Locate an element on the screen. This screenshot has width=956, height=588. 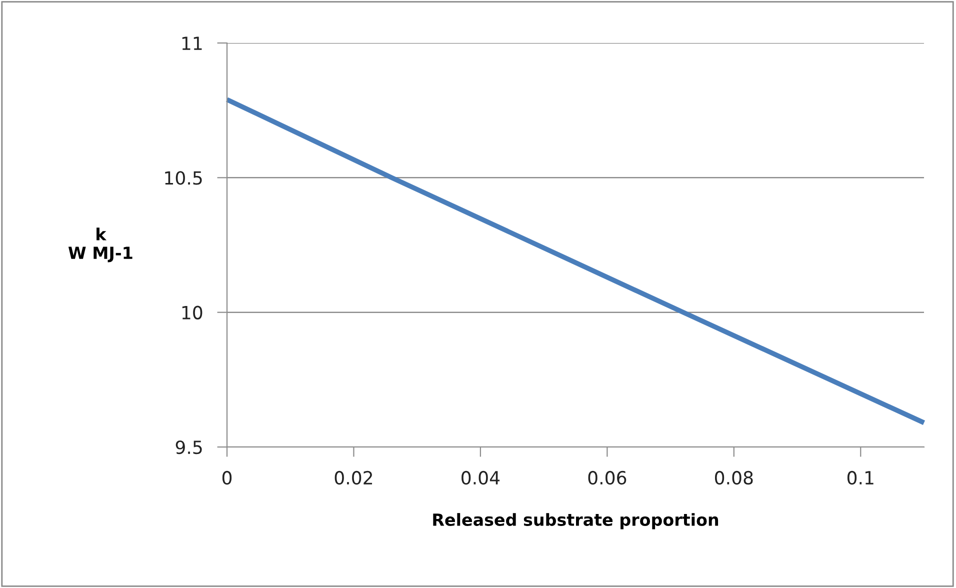
y-axis-title: k W MJ-1 is located at coordinates (100, 245).